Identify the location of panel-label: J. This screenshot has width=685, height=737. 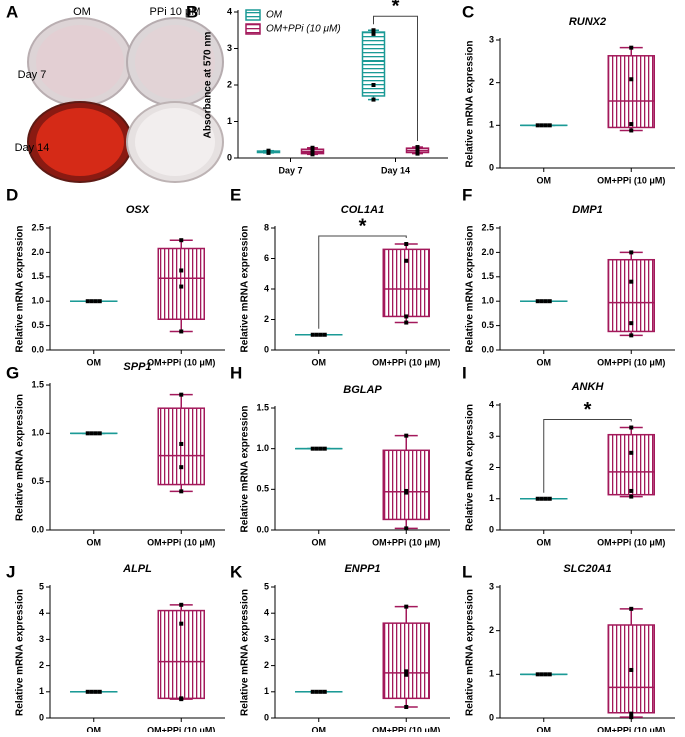
(10, 571).